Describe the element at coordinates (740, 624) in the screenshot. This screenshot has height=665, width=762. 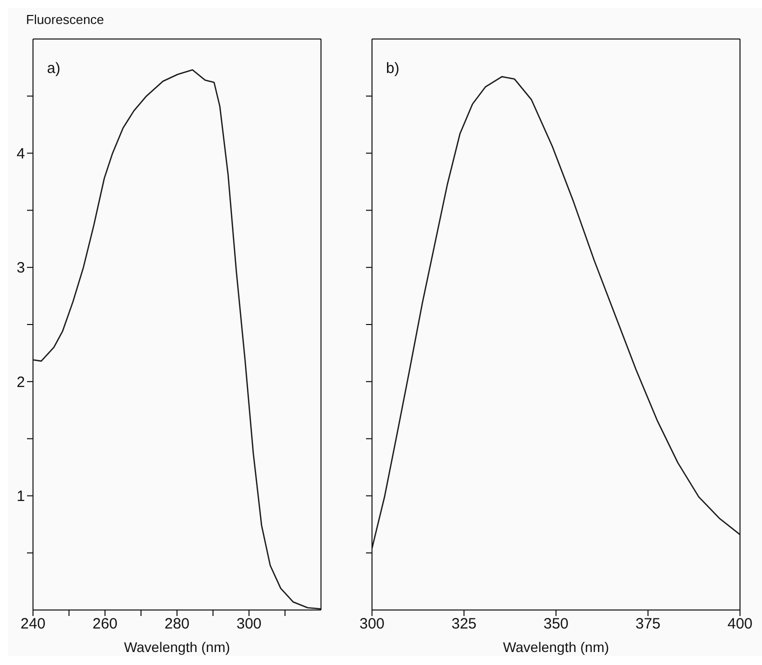
I see `x-tick-label: 400` at that location.